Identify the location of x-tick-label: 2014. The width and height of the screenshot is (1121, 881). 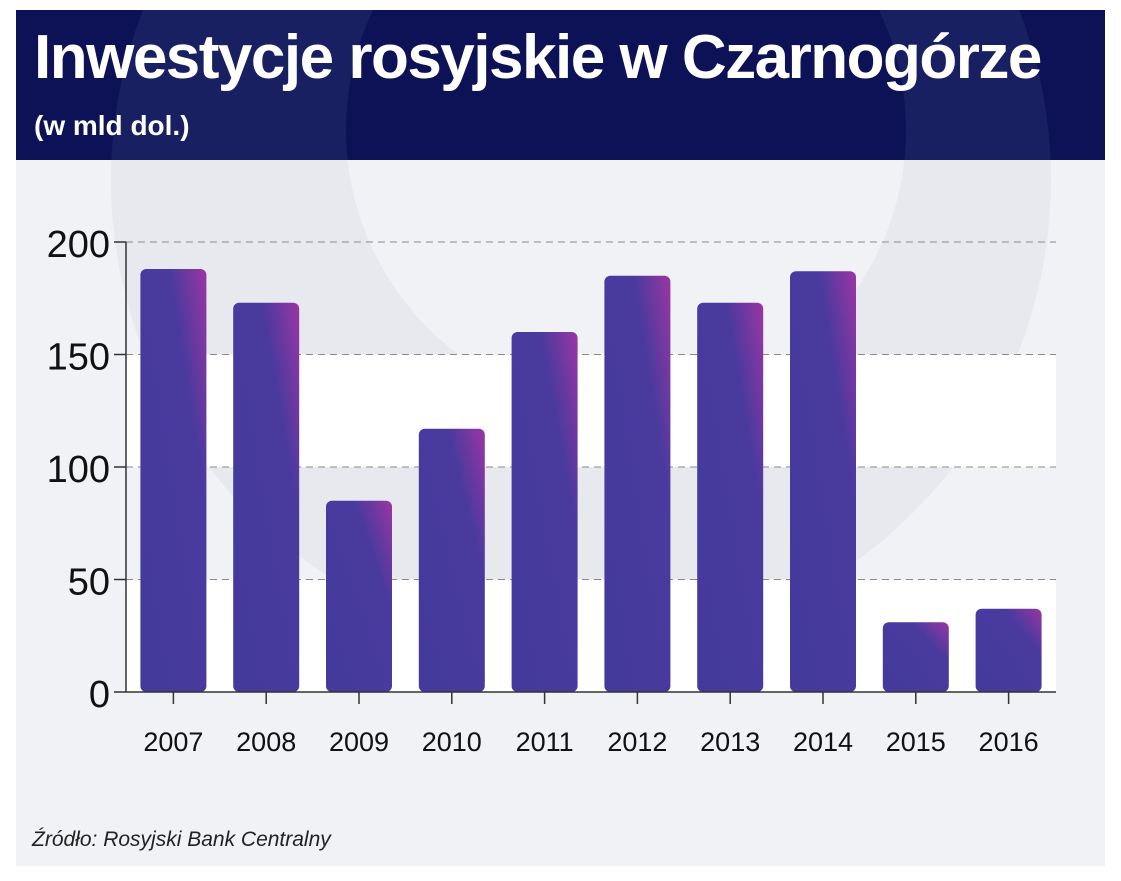
(823, 742).